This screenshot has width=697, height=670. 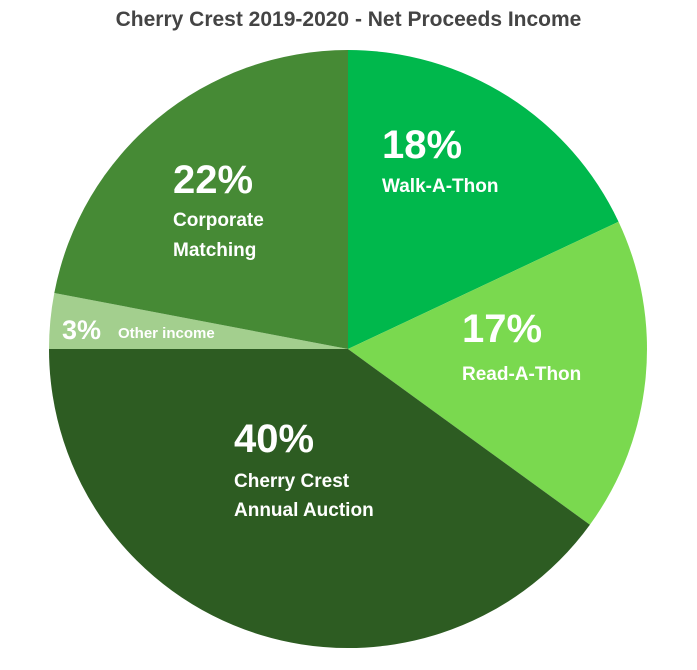 I want to click on pie-slice, so click(x=198, y=320).